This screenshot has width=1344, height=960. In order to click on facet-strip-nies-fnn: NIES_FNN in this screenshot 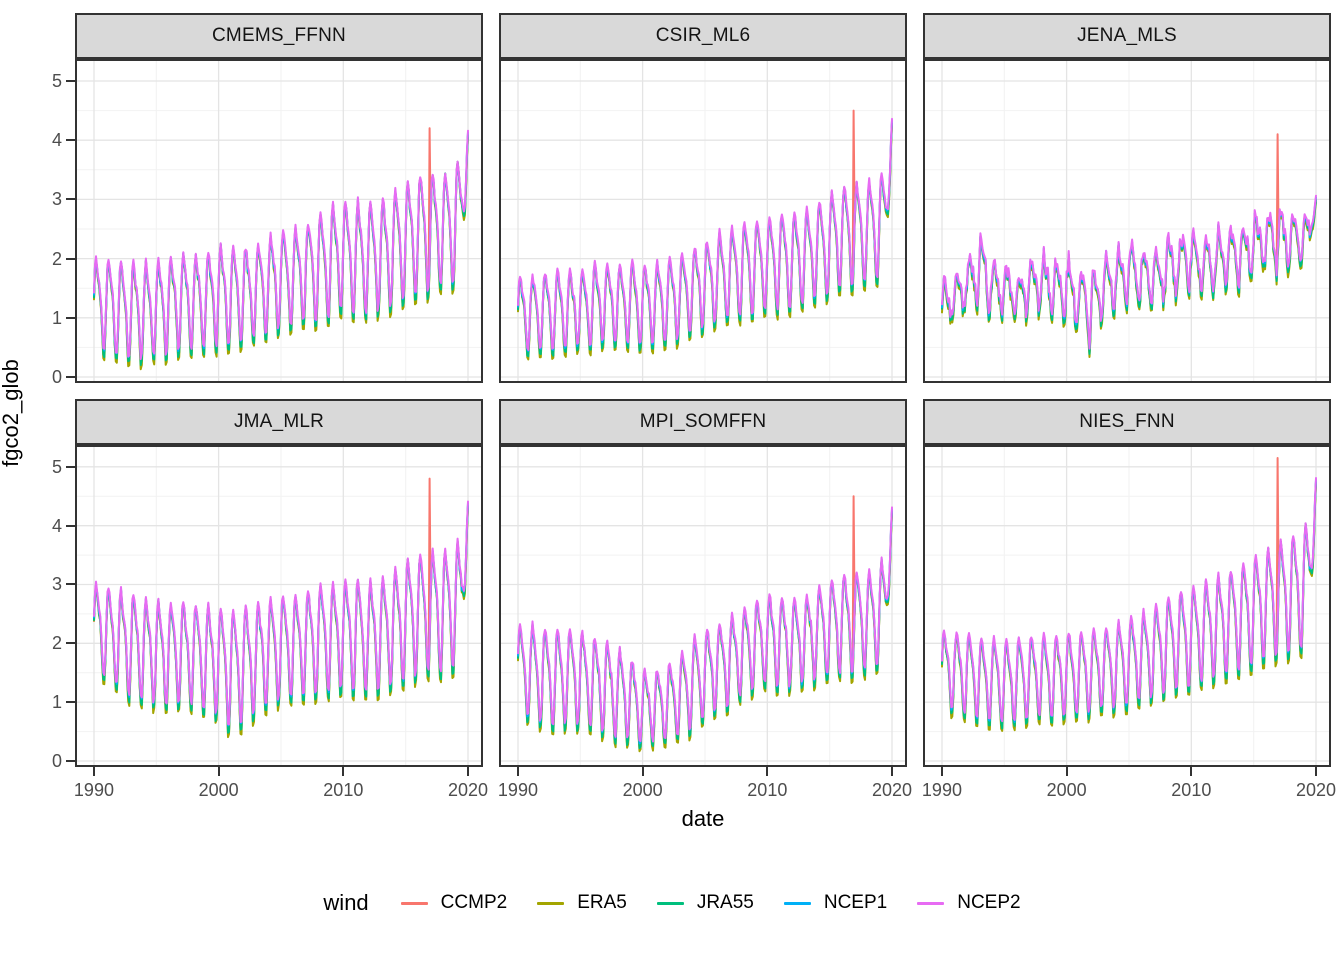, I will do `click(1127, 422)`.